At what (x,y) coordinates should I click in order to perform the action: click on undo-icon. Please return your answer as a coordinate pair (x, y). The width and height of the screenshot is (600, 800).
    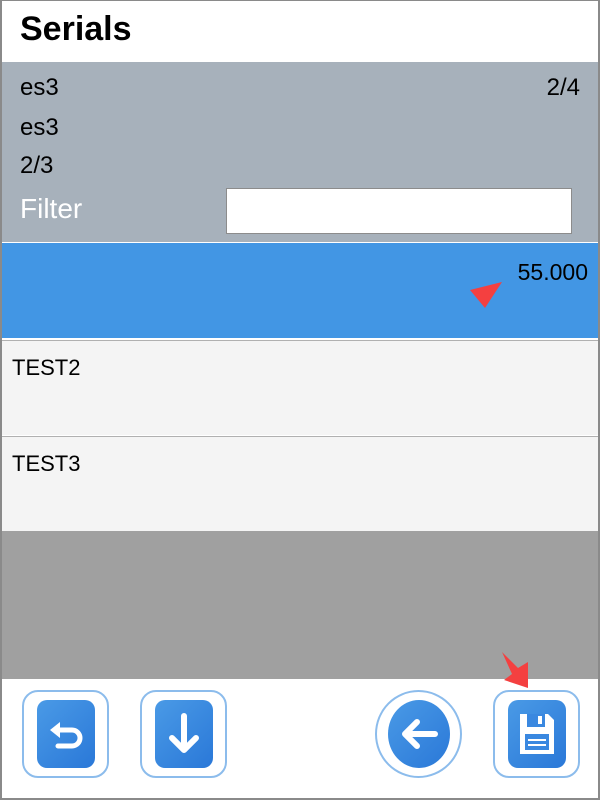
    Looking at the image, I should click on (65, 735).